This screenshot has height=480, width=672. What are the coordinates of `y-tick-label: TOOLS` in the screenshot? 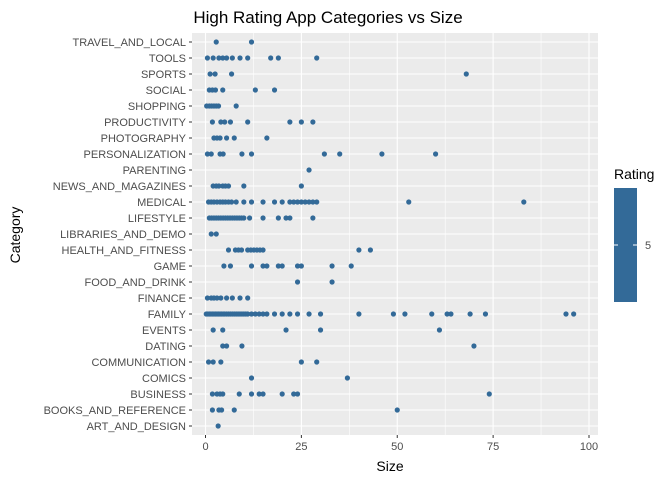 It's located at (167, 59).